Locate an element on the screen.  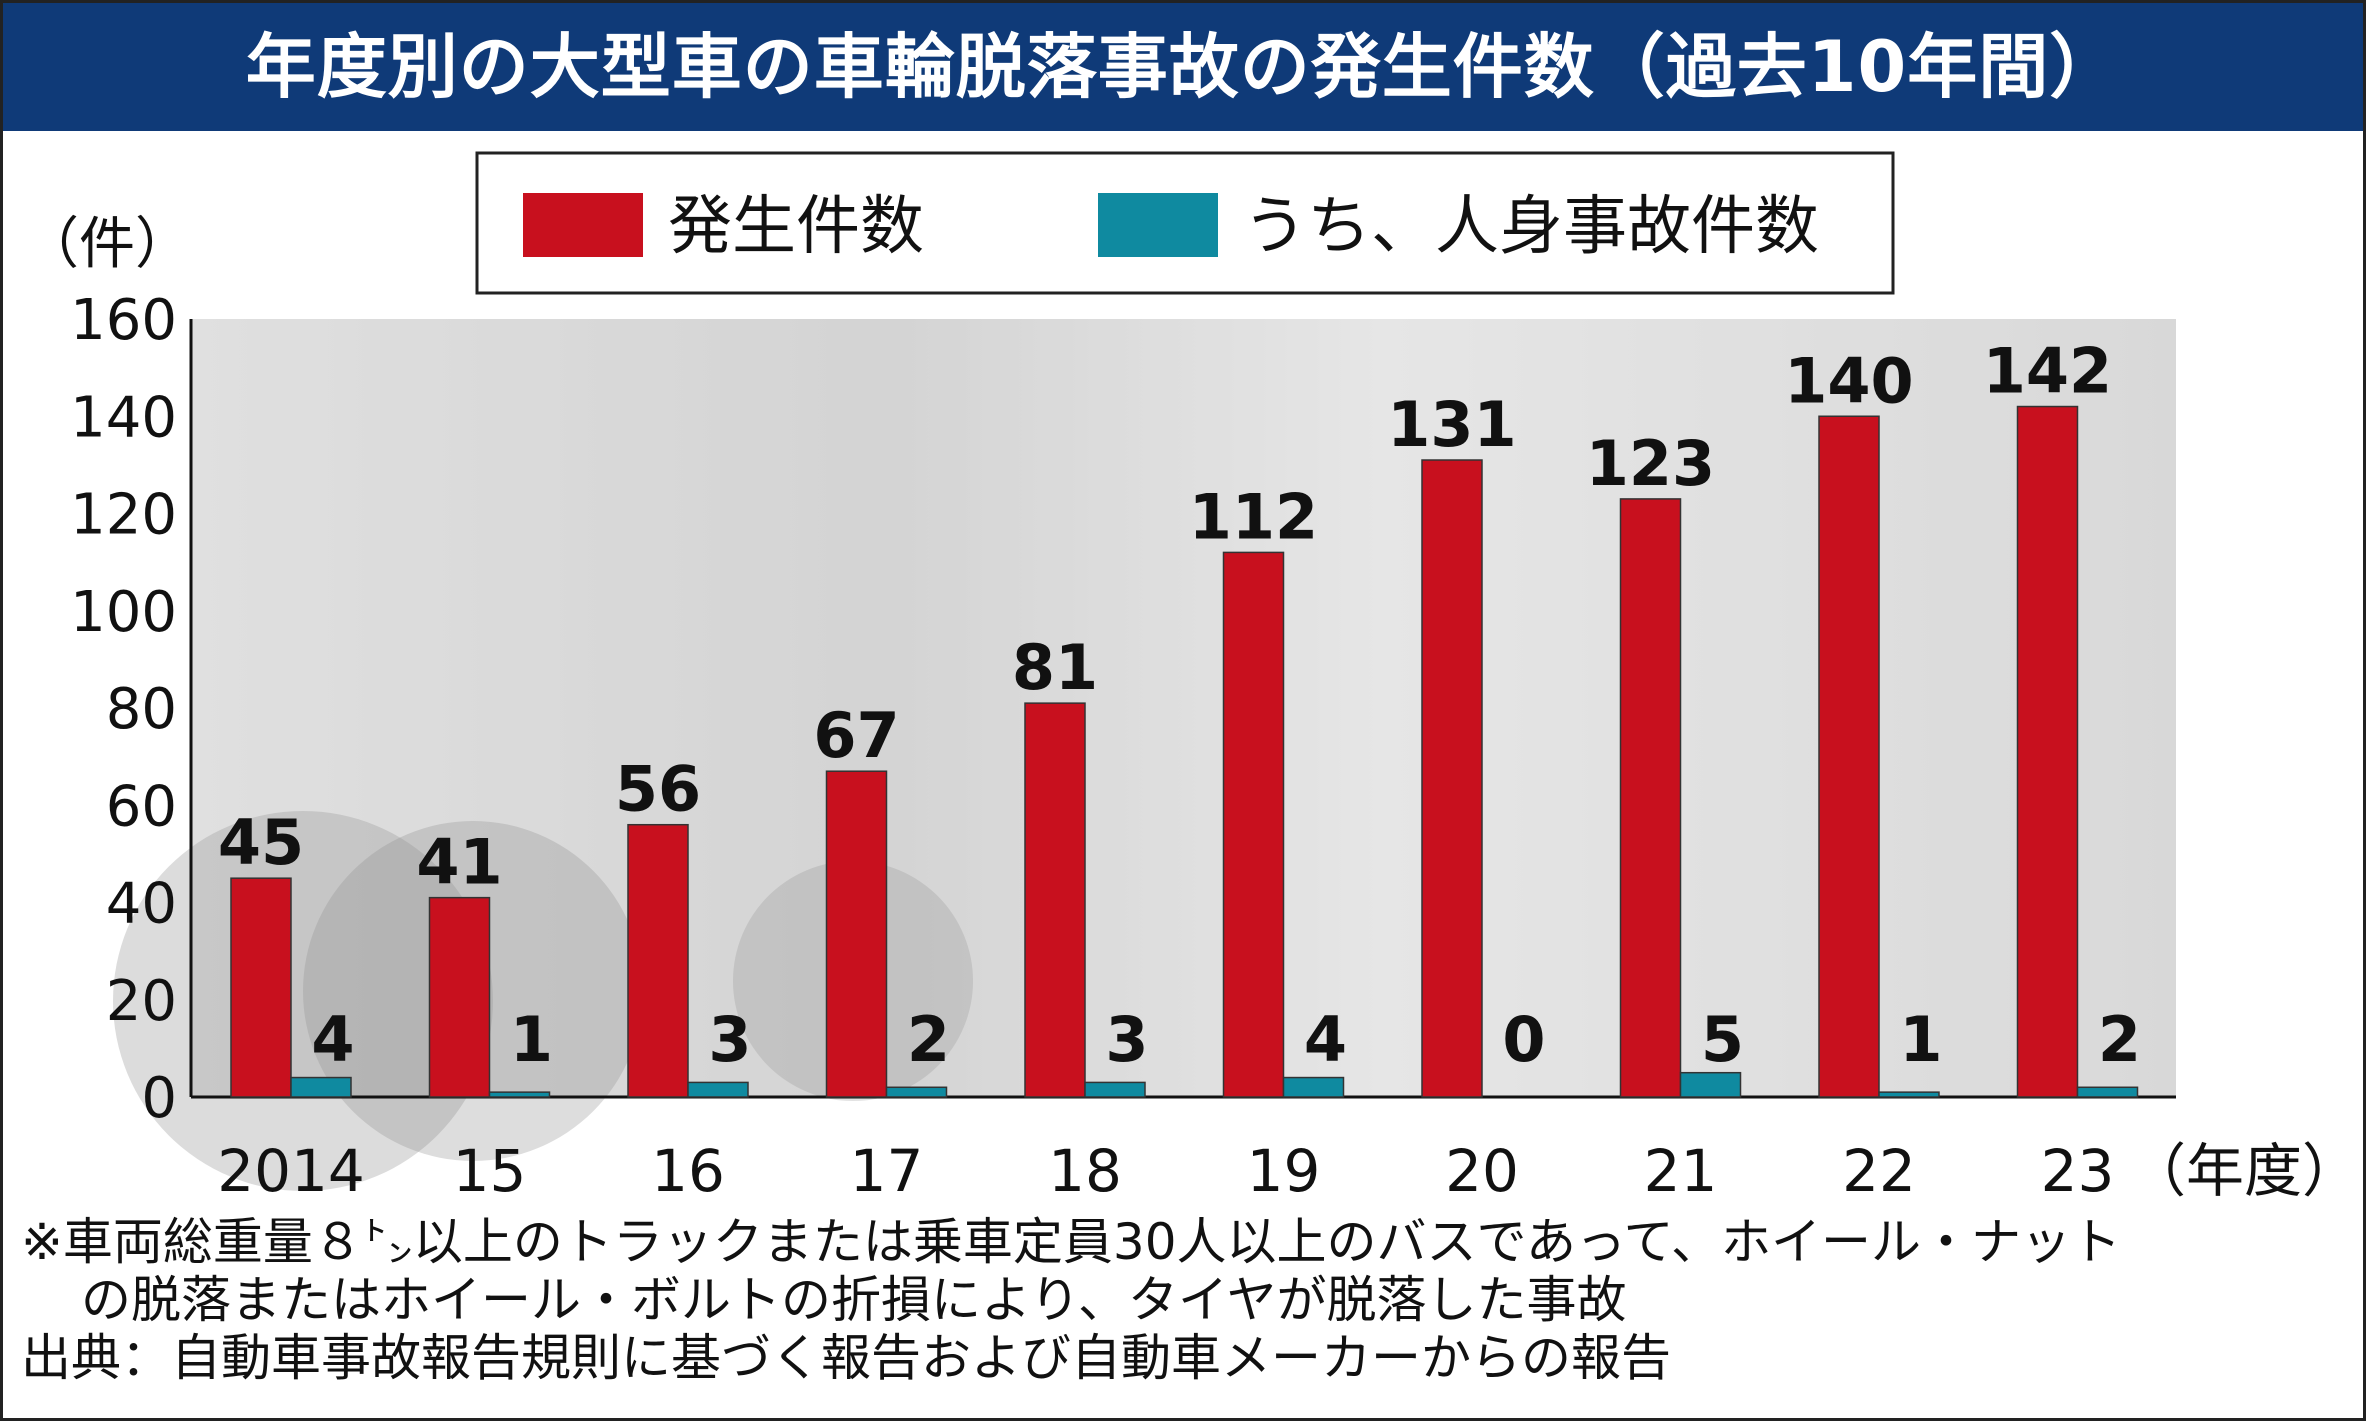
y-axis-ticks: 0 20 40 60 80 100 120 140 160 is located at coordinates (123, 709).